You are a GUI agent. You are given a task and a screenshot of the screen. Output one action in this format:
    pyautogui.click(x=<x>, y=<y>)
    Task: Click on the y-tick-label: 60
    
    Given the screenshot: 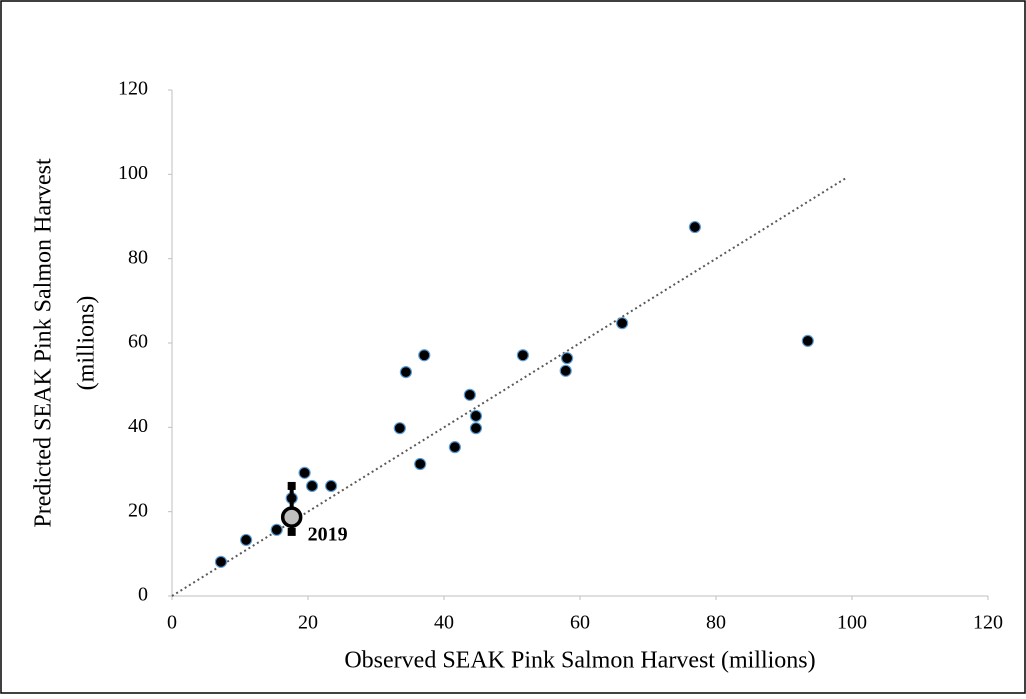 What is the action you would take?
    pyautogui.click(x=138, y=342)
    